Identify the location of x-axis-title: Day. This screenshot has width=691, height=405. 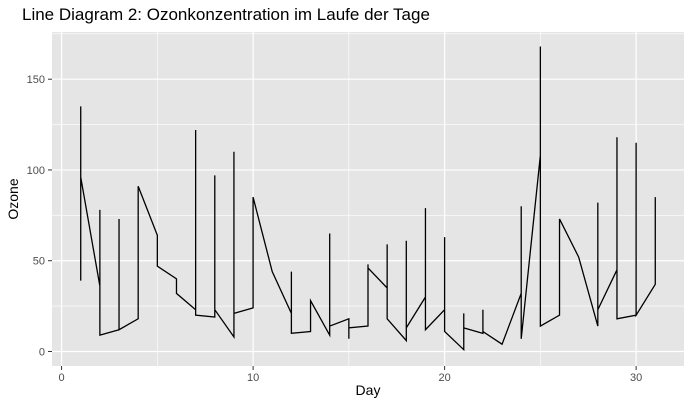
(368, 390).